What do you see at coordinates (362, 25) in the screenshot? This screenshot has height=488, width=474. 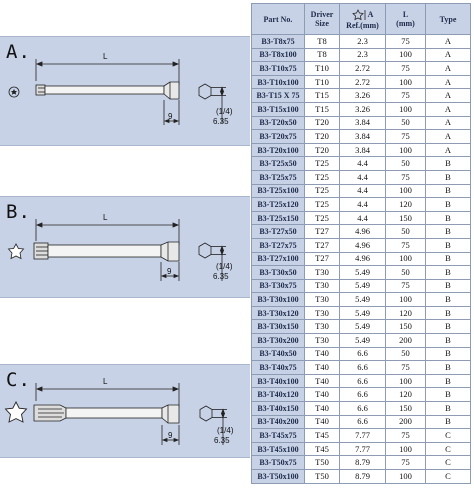 I see `header-ref-label: Ref.(mm)` at bounding box center [362, 25].